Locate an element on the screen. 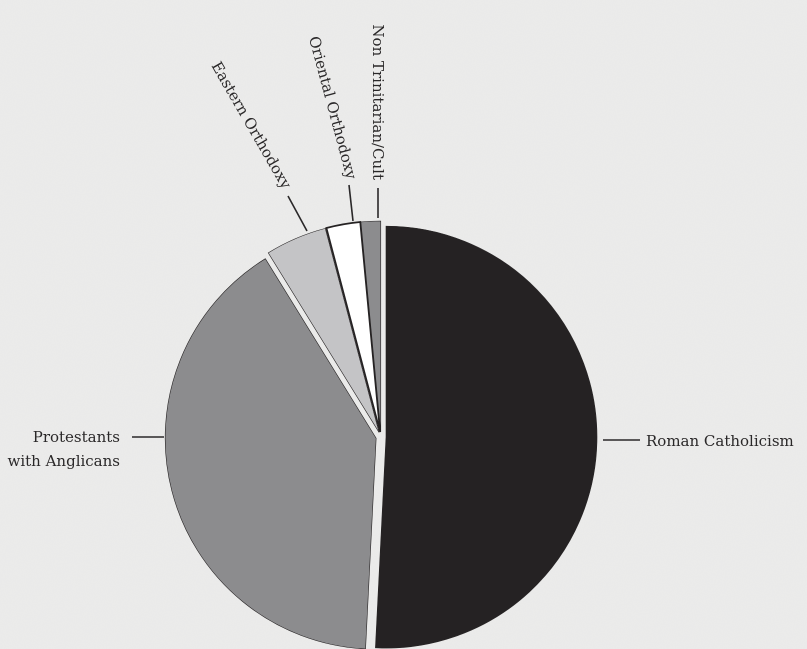 Image resolution: width=807 pixels, height=649 pixels. slice-eastern-orthodoxy is located at coordinates (323, 330).